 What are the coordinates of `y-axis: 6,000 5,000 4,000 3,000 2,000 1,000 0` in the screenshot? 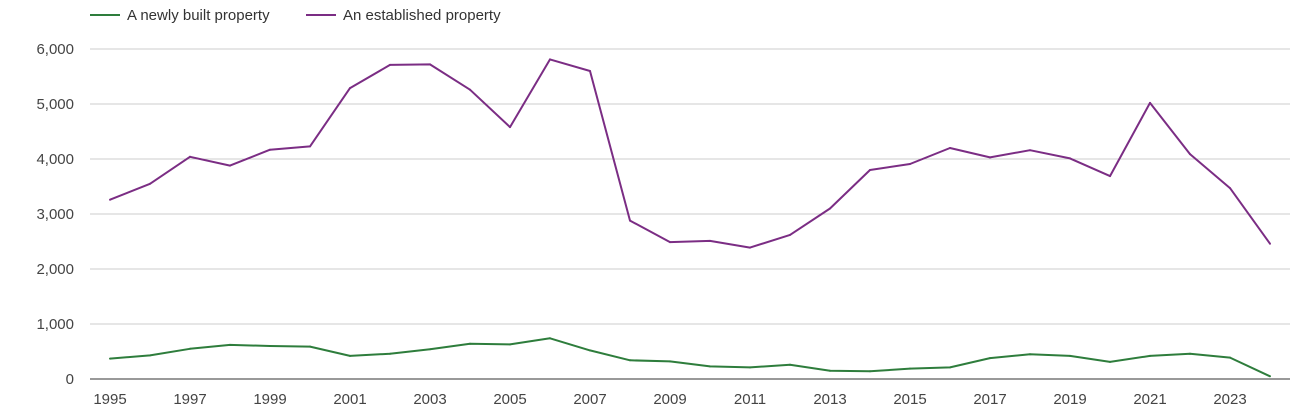 It's located at (55, 214).